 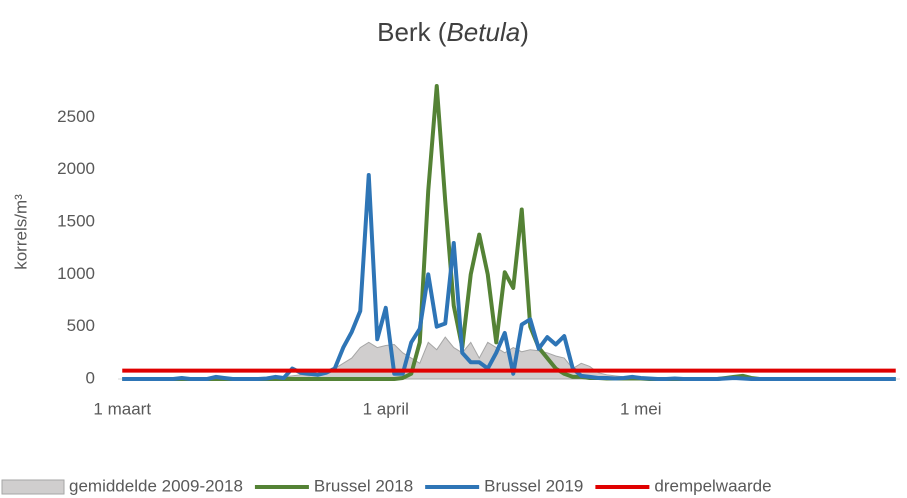 What do you see at coordinates (76, 221) in the screenshot?
I see `y-tick-label: 1500` at bounding box center [76, 221].